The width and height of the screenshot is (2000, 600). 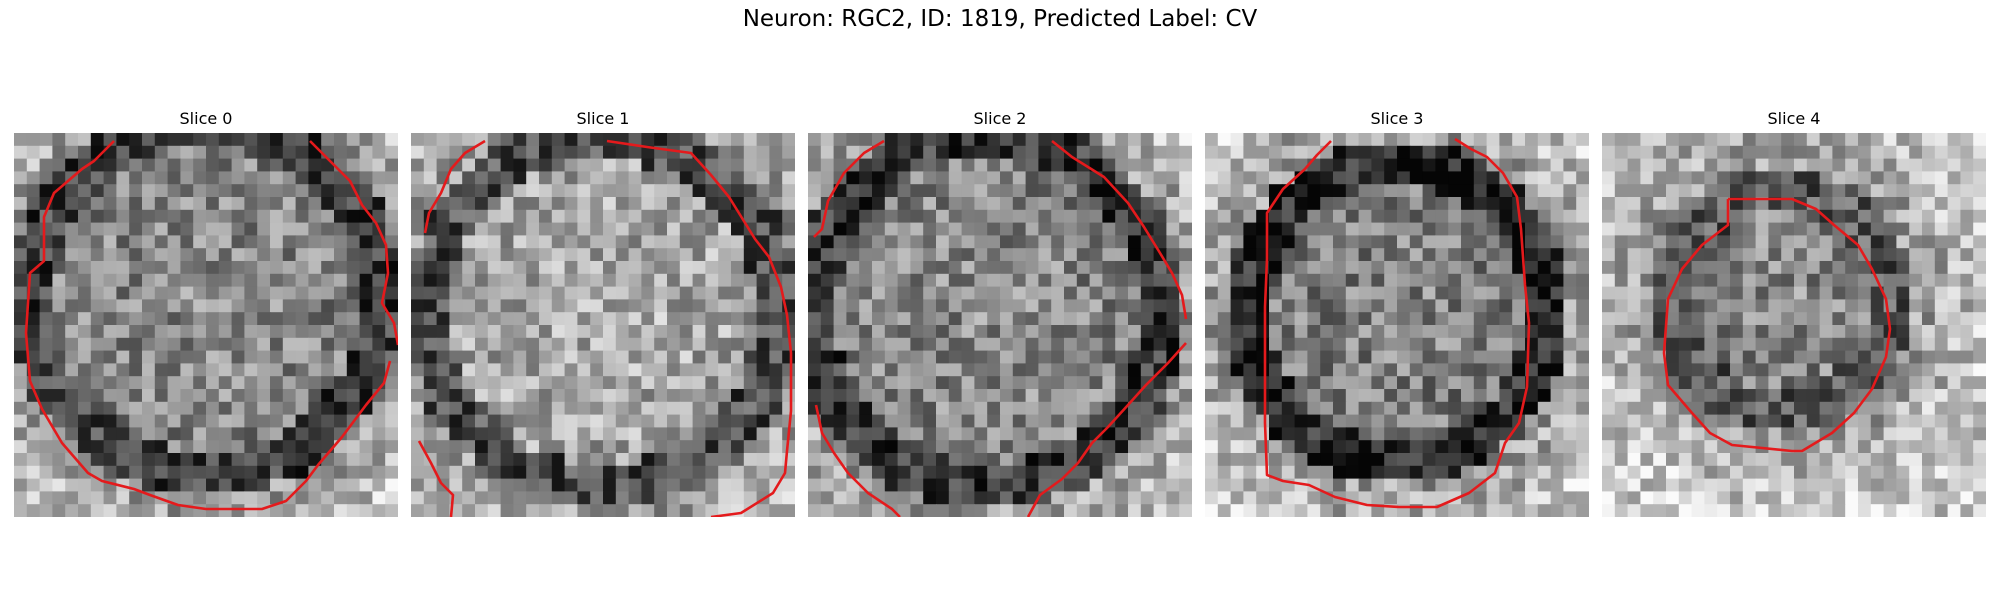 I want to click on contour-line, so click(x=699, y=328).